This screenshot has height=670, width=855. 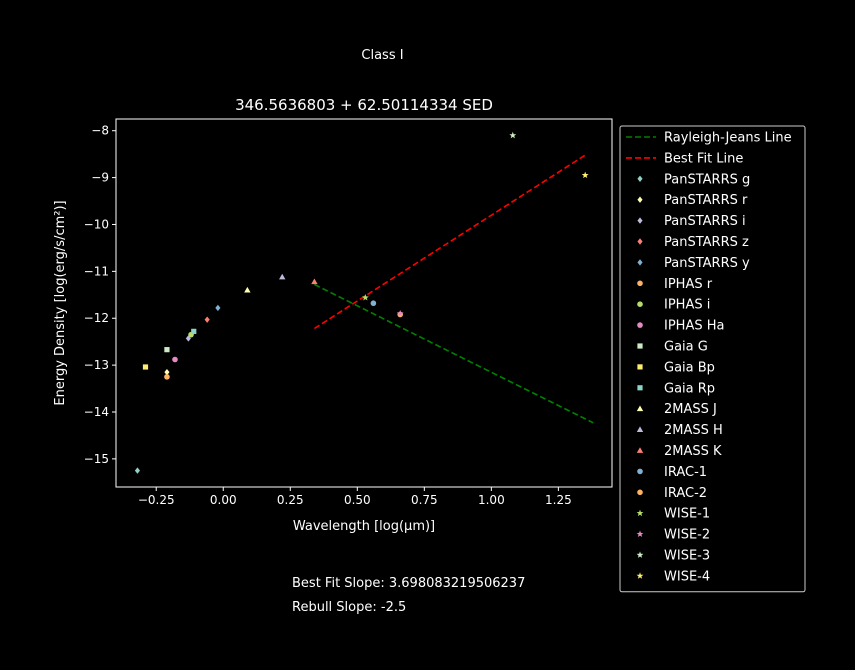 What do you see at coordinates (175, 359) in the screenshot?
I see `point-iphas-ha` at bounding box center [175, 359].